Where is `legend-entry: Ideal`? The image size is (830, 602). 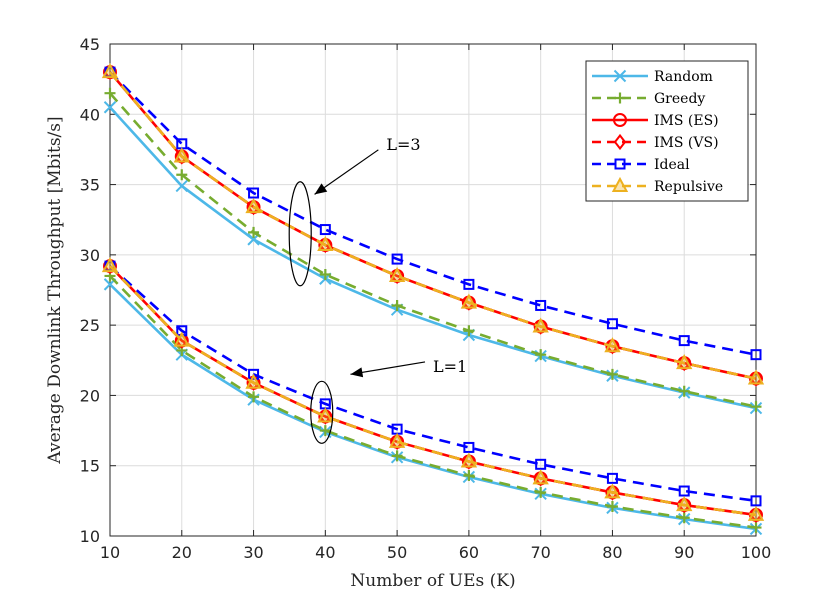 legend-entry: Ideal is located at coordinates (641, 165).